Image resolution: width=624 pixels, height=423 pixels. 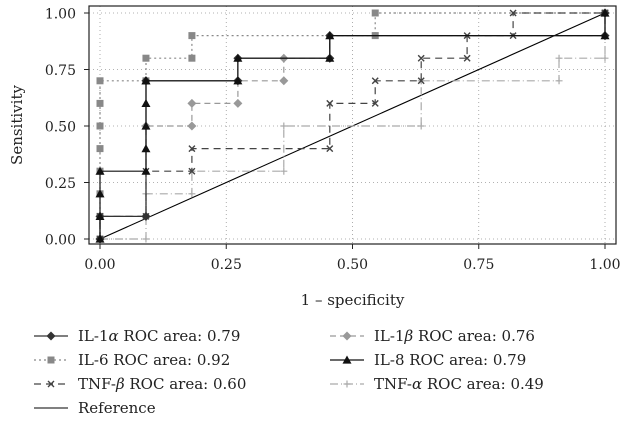 What do you see at coordinates (60, 241) in the screenshot?
I see `y-tick-label: 0.00` at bounding box center [60, 241].